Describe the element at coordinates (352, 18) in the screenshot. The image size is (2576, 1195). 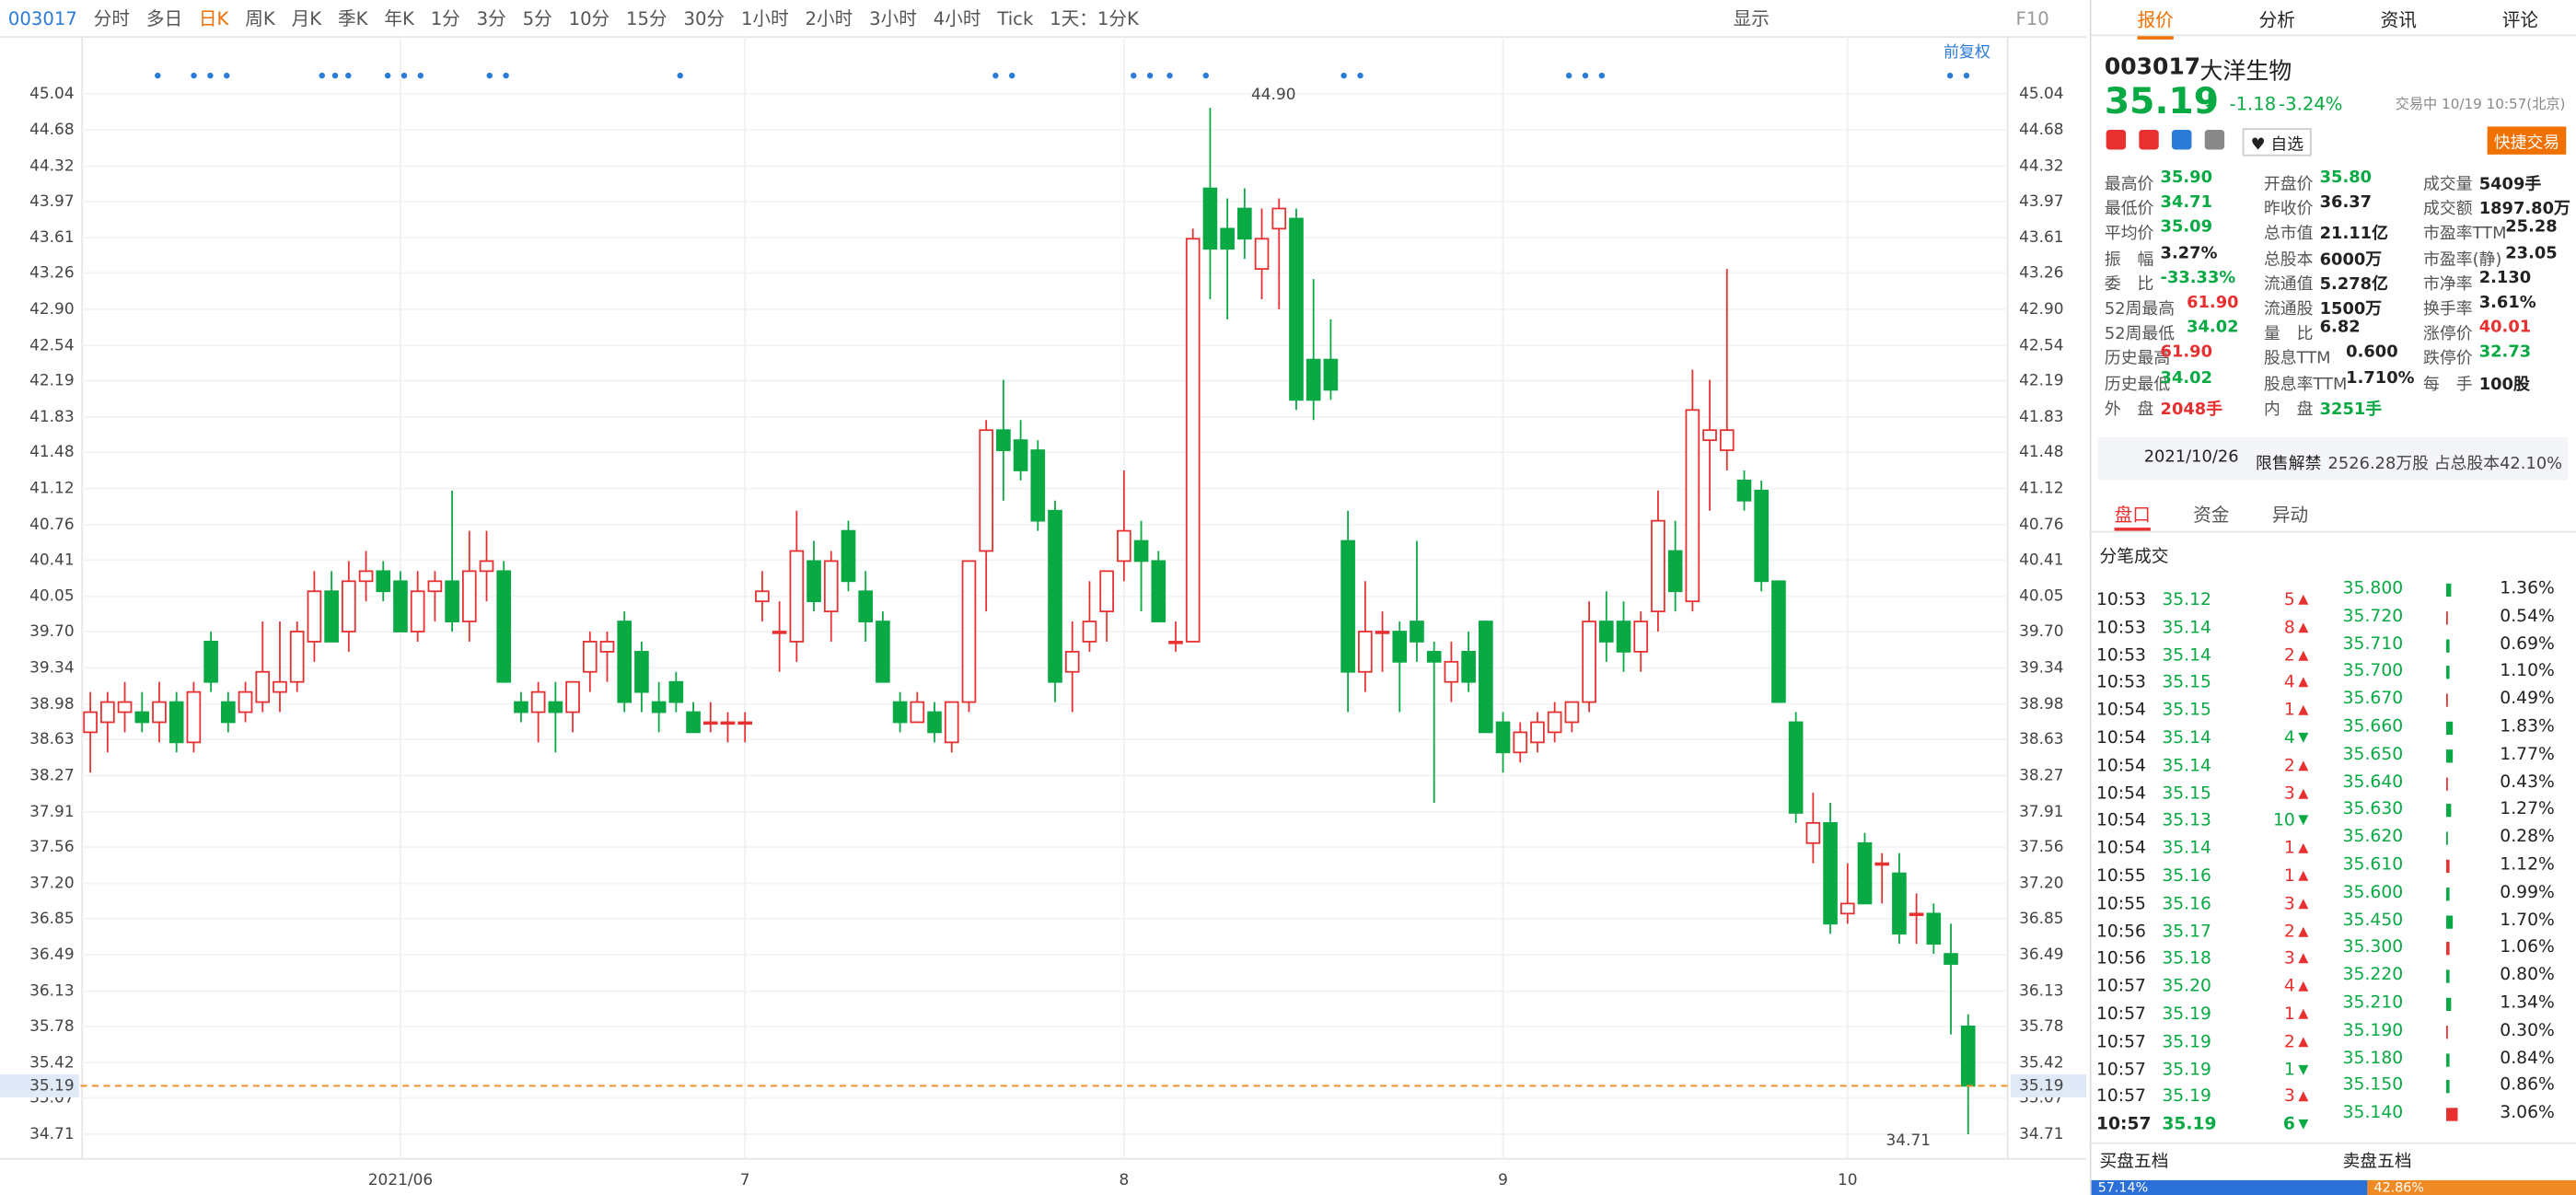
I see `period-tab: 季K` at that location.